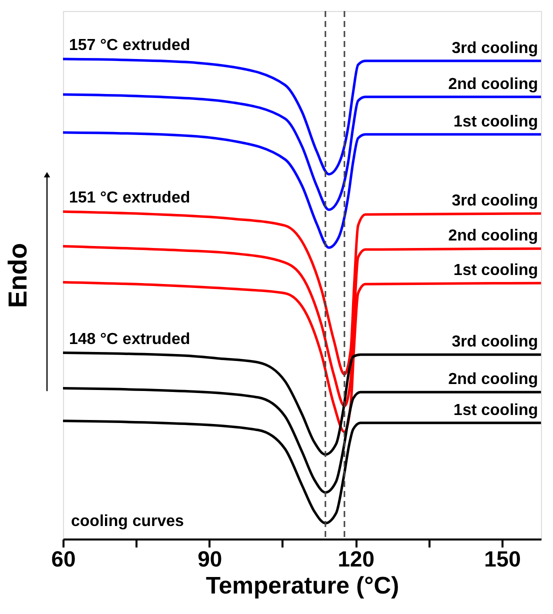 This screenshot has width=553, height=614. Describe the element at coordinates (129, 339) in the screenshot. I see `annotation: 148 °C extruded` at that location.